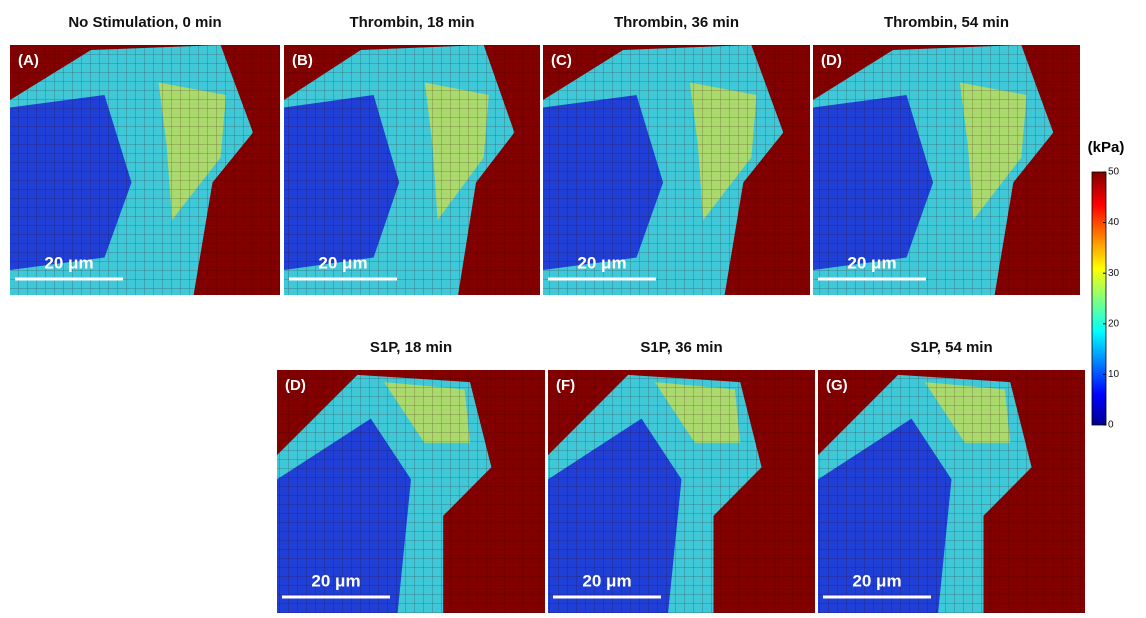  What do you see at coordinates (28, 60) in the screenshot?
I see `panel-label: (A)` at bounding box center [28, 60].